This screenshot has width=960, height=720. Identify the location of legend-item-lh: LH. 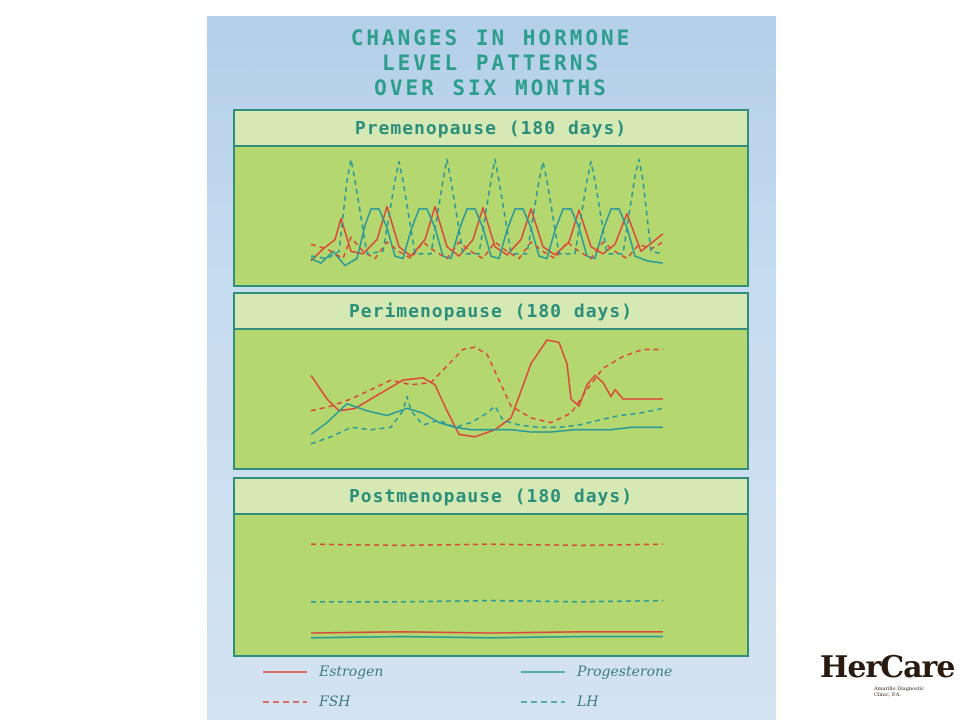
(560, 702).